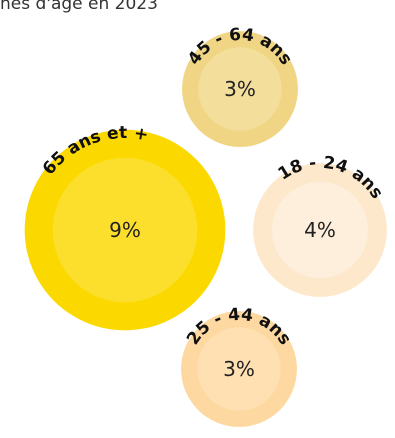 The image size is (395, 438). I want to click on bubble-inner-18-24-ans, so click(320, 230).